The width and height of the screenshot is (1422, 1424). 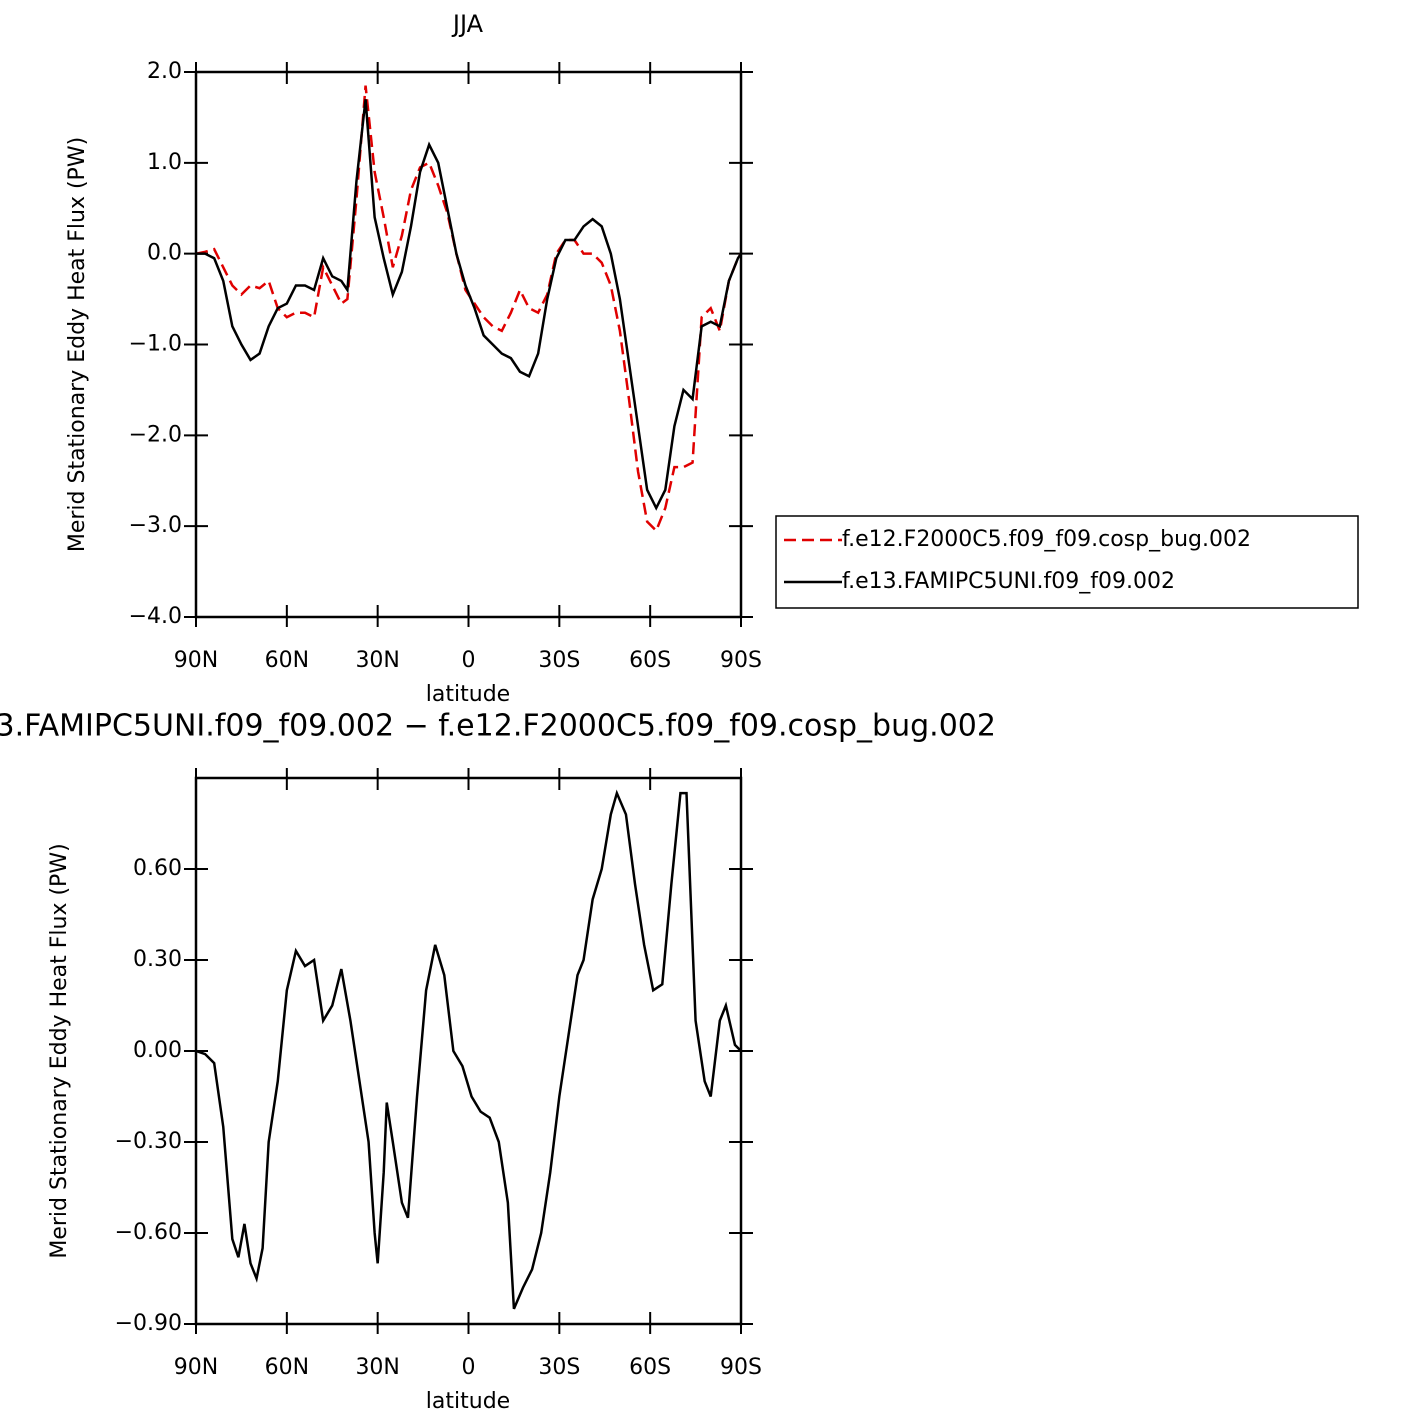 I want to click on legend-label: f.e13.FAMIPC5UNI.f09_f09.002, so click(x=1008, y=581).